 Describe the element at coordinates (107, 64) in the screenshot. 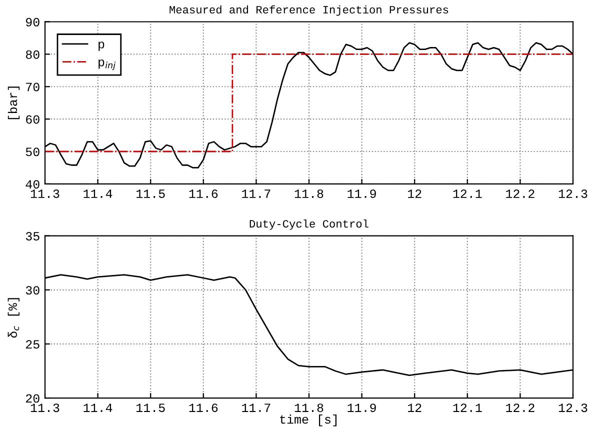

I see `legend-label: p$_{inj}$` at that location.